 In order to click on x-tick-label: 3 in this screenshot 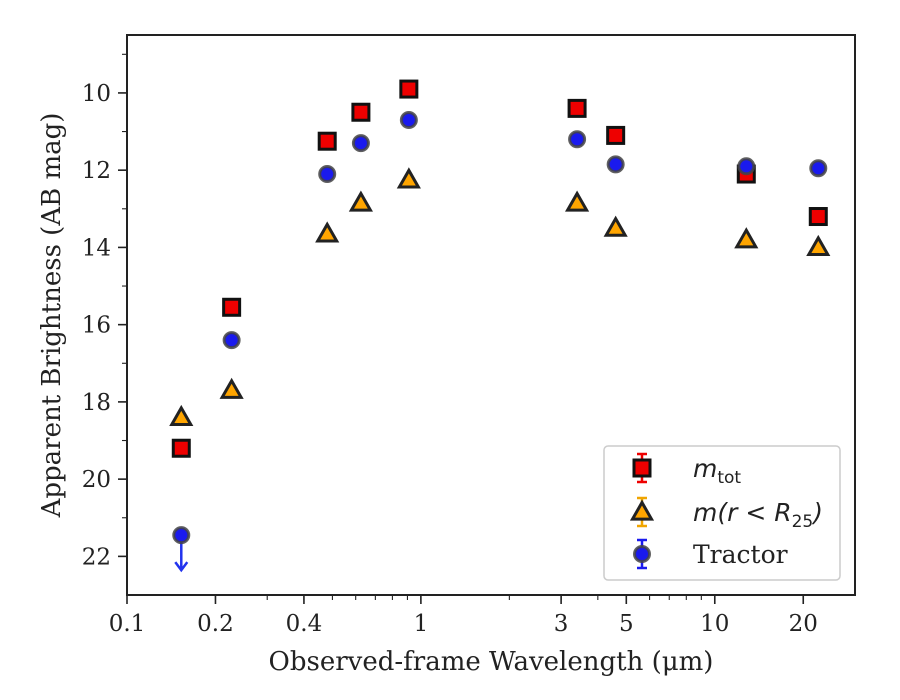, I will do `click(561, 624)`.